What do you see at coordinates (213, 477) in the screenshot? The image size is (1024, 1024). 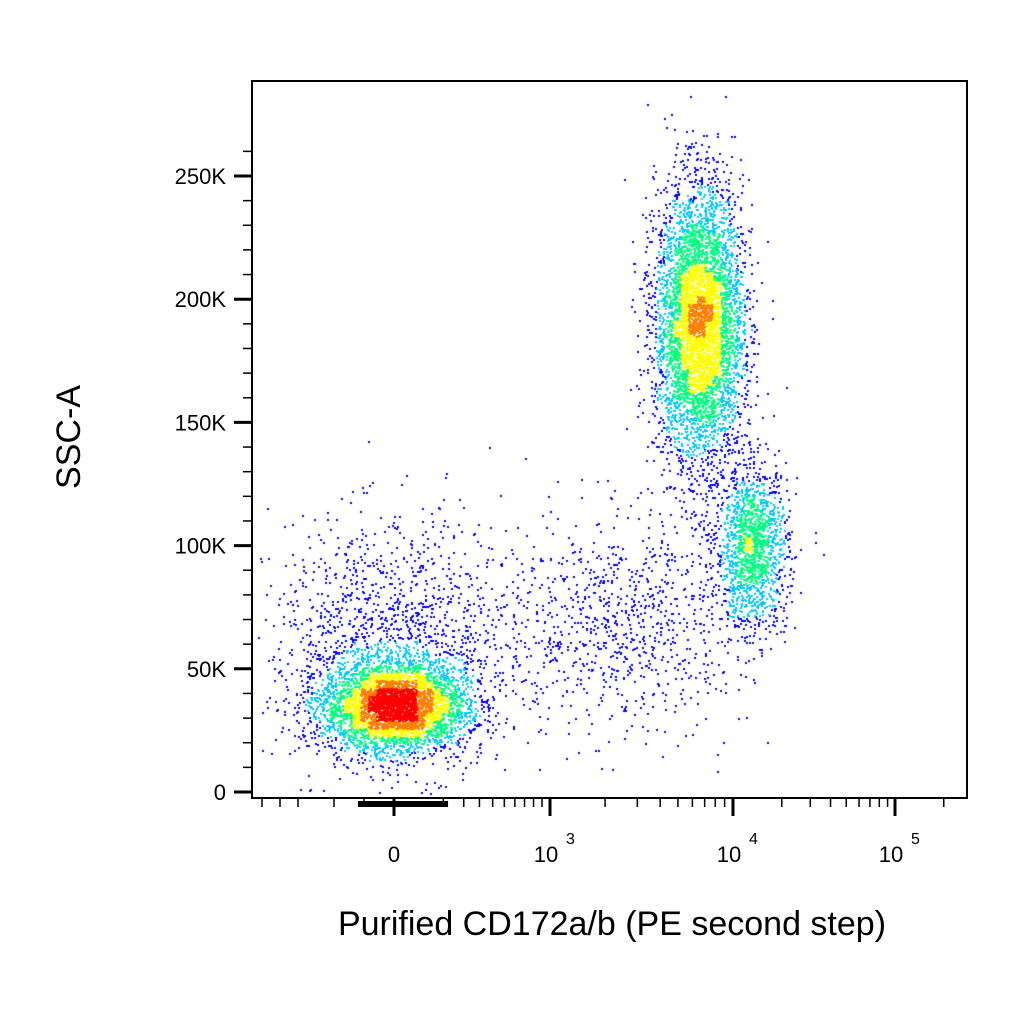 I see `y-axis: 0 50K 100K 150K 200K 250K` at bounding box center [213, 477].